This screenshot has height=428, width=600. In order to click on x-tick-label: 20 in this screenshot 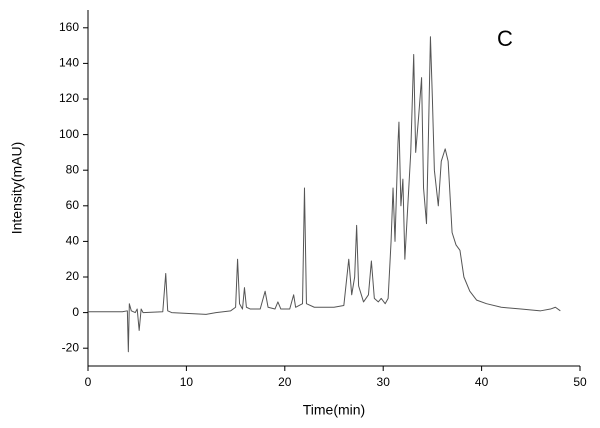, I will do `click(285, 382)`.